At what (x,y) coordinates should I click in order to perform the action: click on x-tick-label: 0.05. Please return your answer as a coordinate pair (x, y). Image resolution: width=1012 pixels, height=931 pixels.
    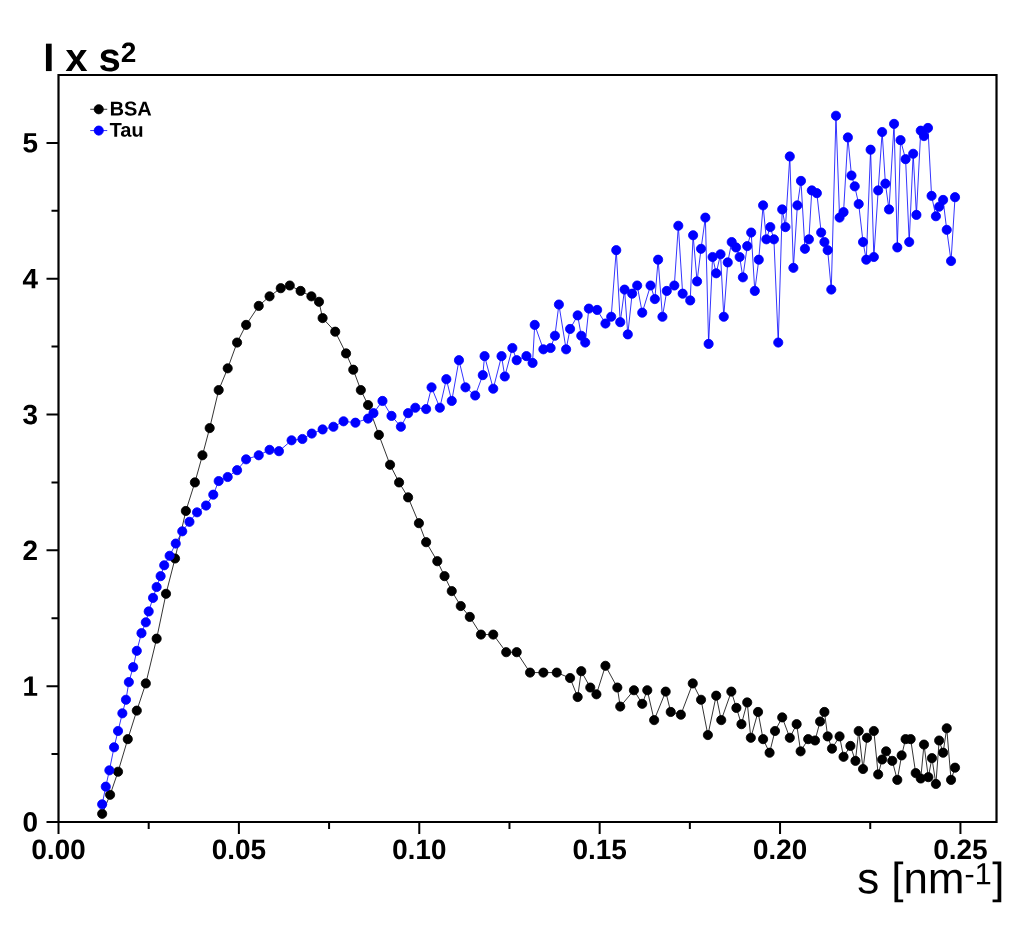
    Looking at the image, I should click on (239, 849).